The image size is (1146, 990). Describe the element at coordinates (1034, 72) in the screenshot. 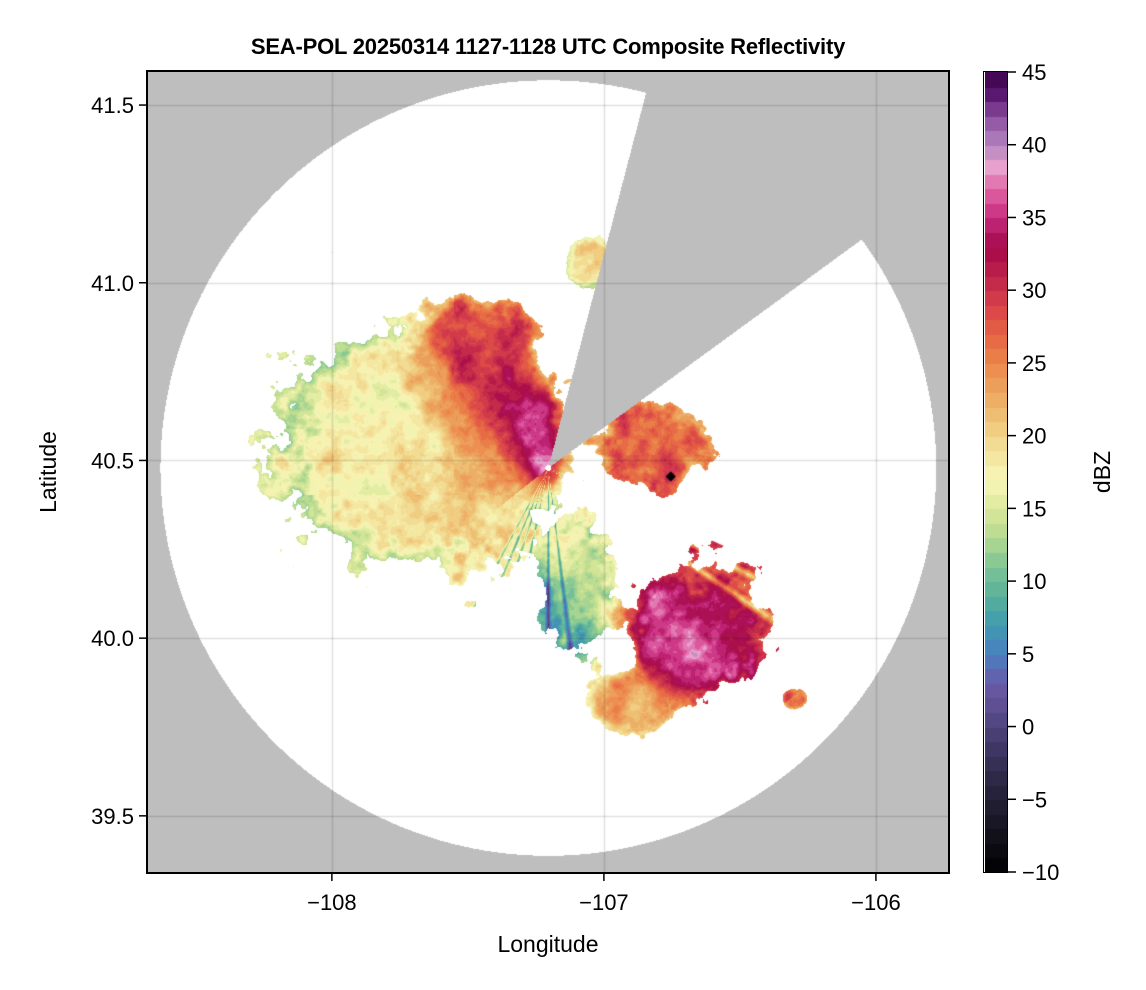

I see `colorbar-tick-label: 45` at that location.